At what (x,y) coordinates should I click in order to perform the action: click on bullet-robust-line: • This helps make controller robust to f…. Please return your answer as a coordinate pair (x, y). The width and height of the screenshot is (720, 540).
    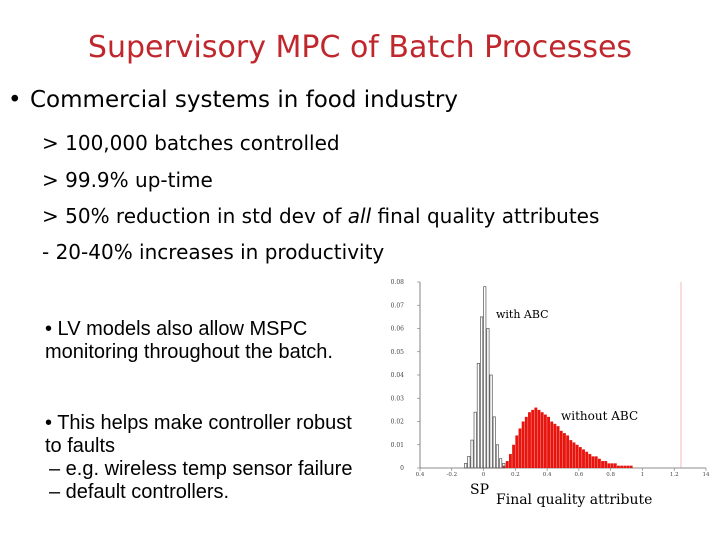
    Looking at the image, I should click on (198, 434).